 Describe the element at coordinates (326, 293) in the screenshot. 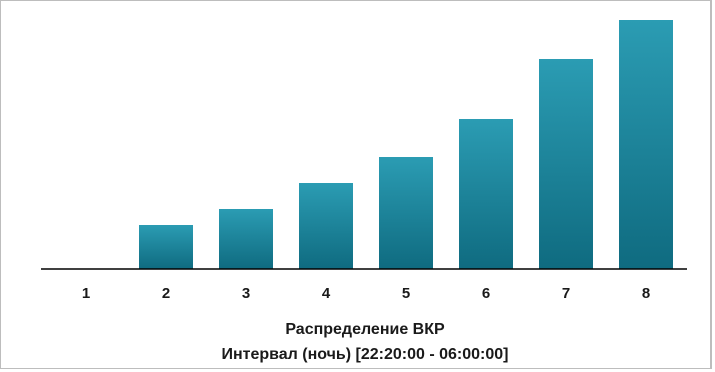

I see `x-tick-label-4: 4` at that location.